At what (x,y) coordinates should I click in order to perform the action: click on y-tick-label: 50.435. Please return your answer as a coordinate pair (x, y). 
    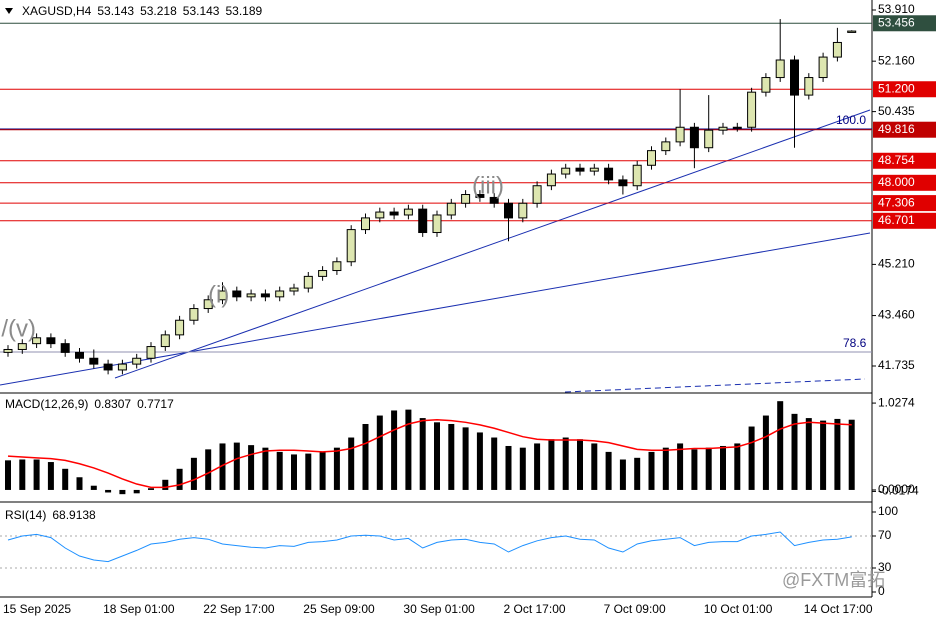
    Looking at the image, I should click on (896, 111).